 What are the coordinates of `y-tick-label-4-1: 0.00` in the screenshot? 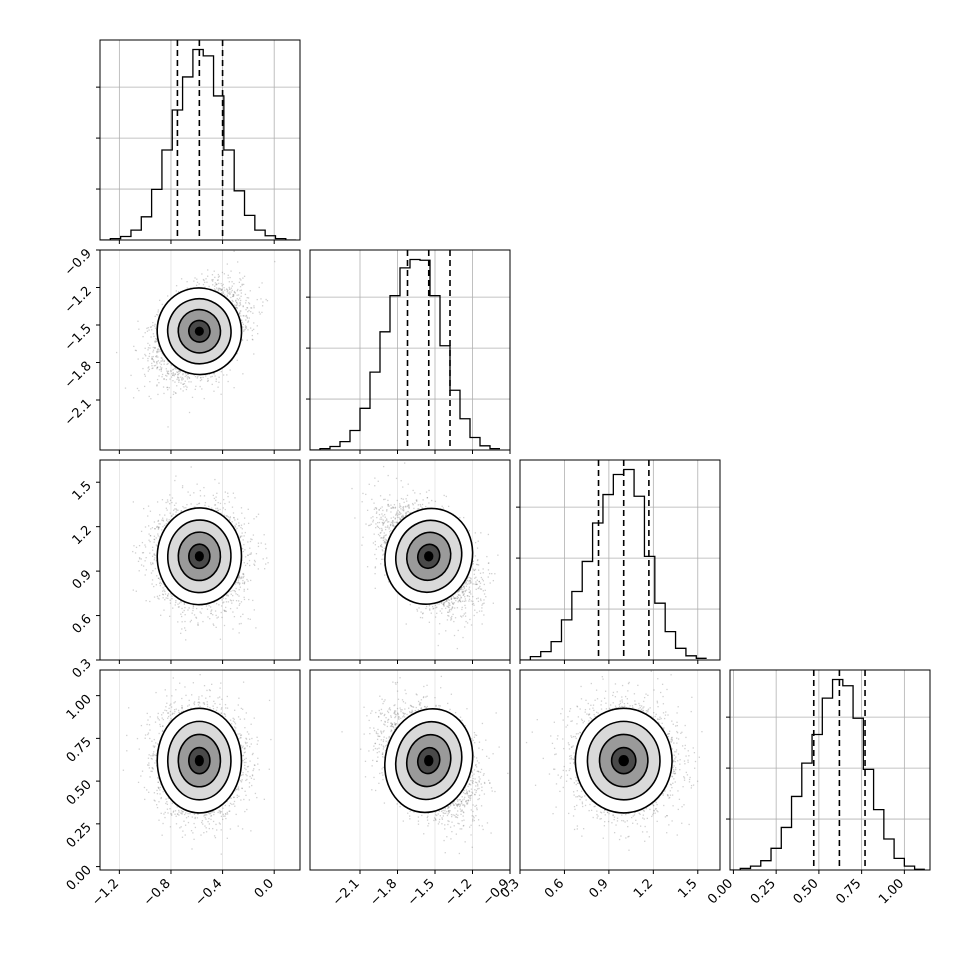 It's located at (79, 878).